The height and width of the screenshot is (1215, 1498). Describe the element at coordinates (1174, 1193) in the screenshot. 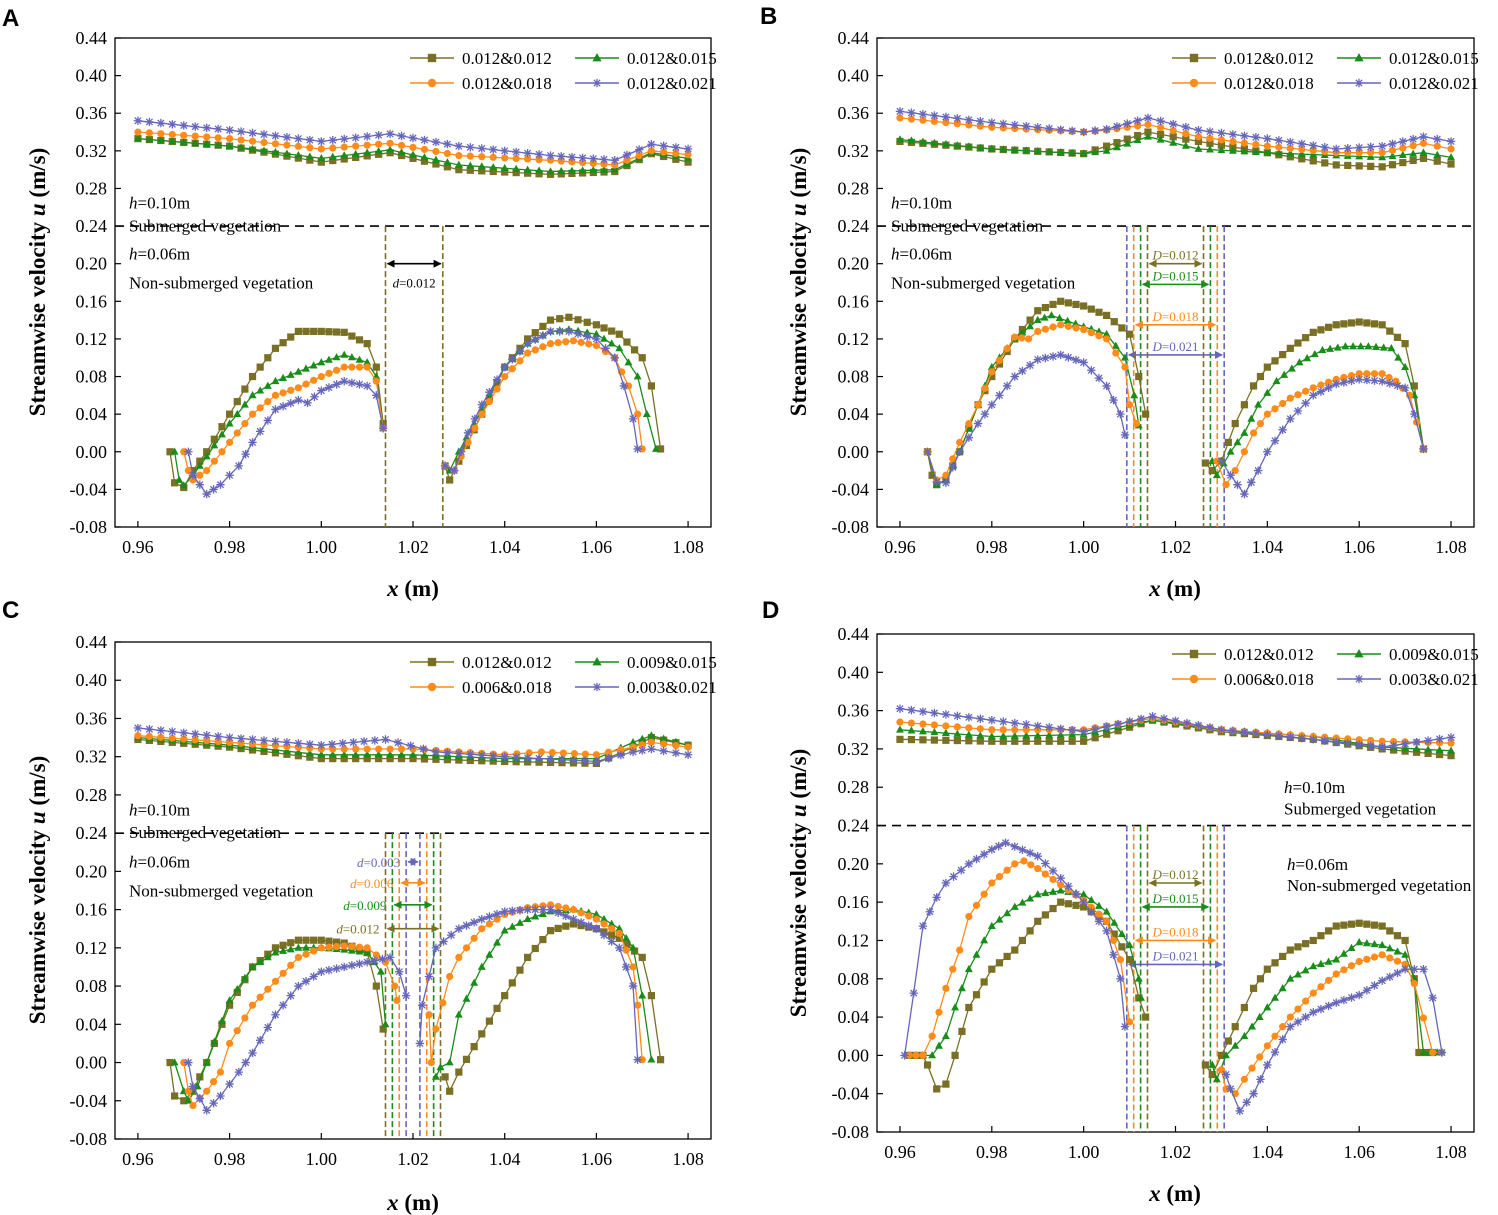

I see `x-axis-label: x (m)` at that location.